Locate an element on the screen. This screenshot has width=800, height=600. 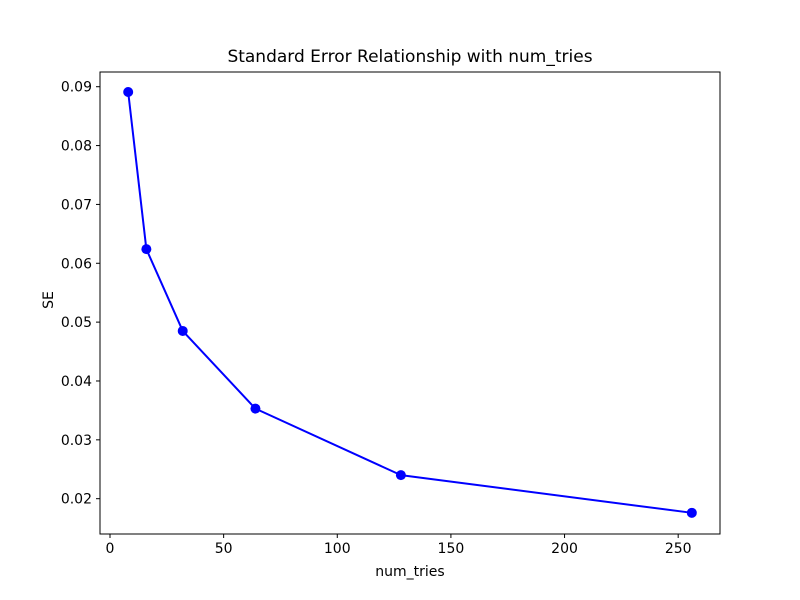
x-tick-label: 150 is located at coordinates (451, 549).